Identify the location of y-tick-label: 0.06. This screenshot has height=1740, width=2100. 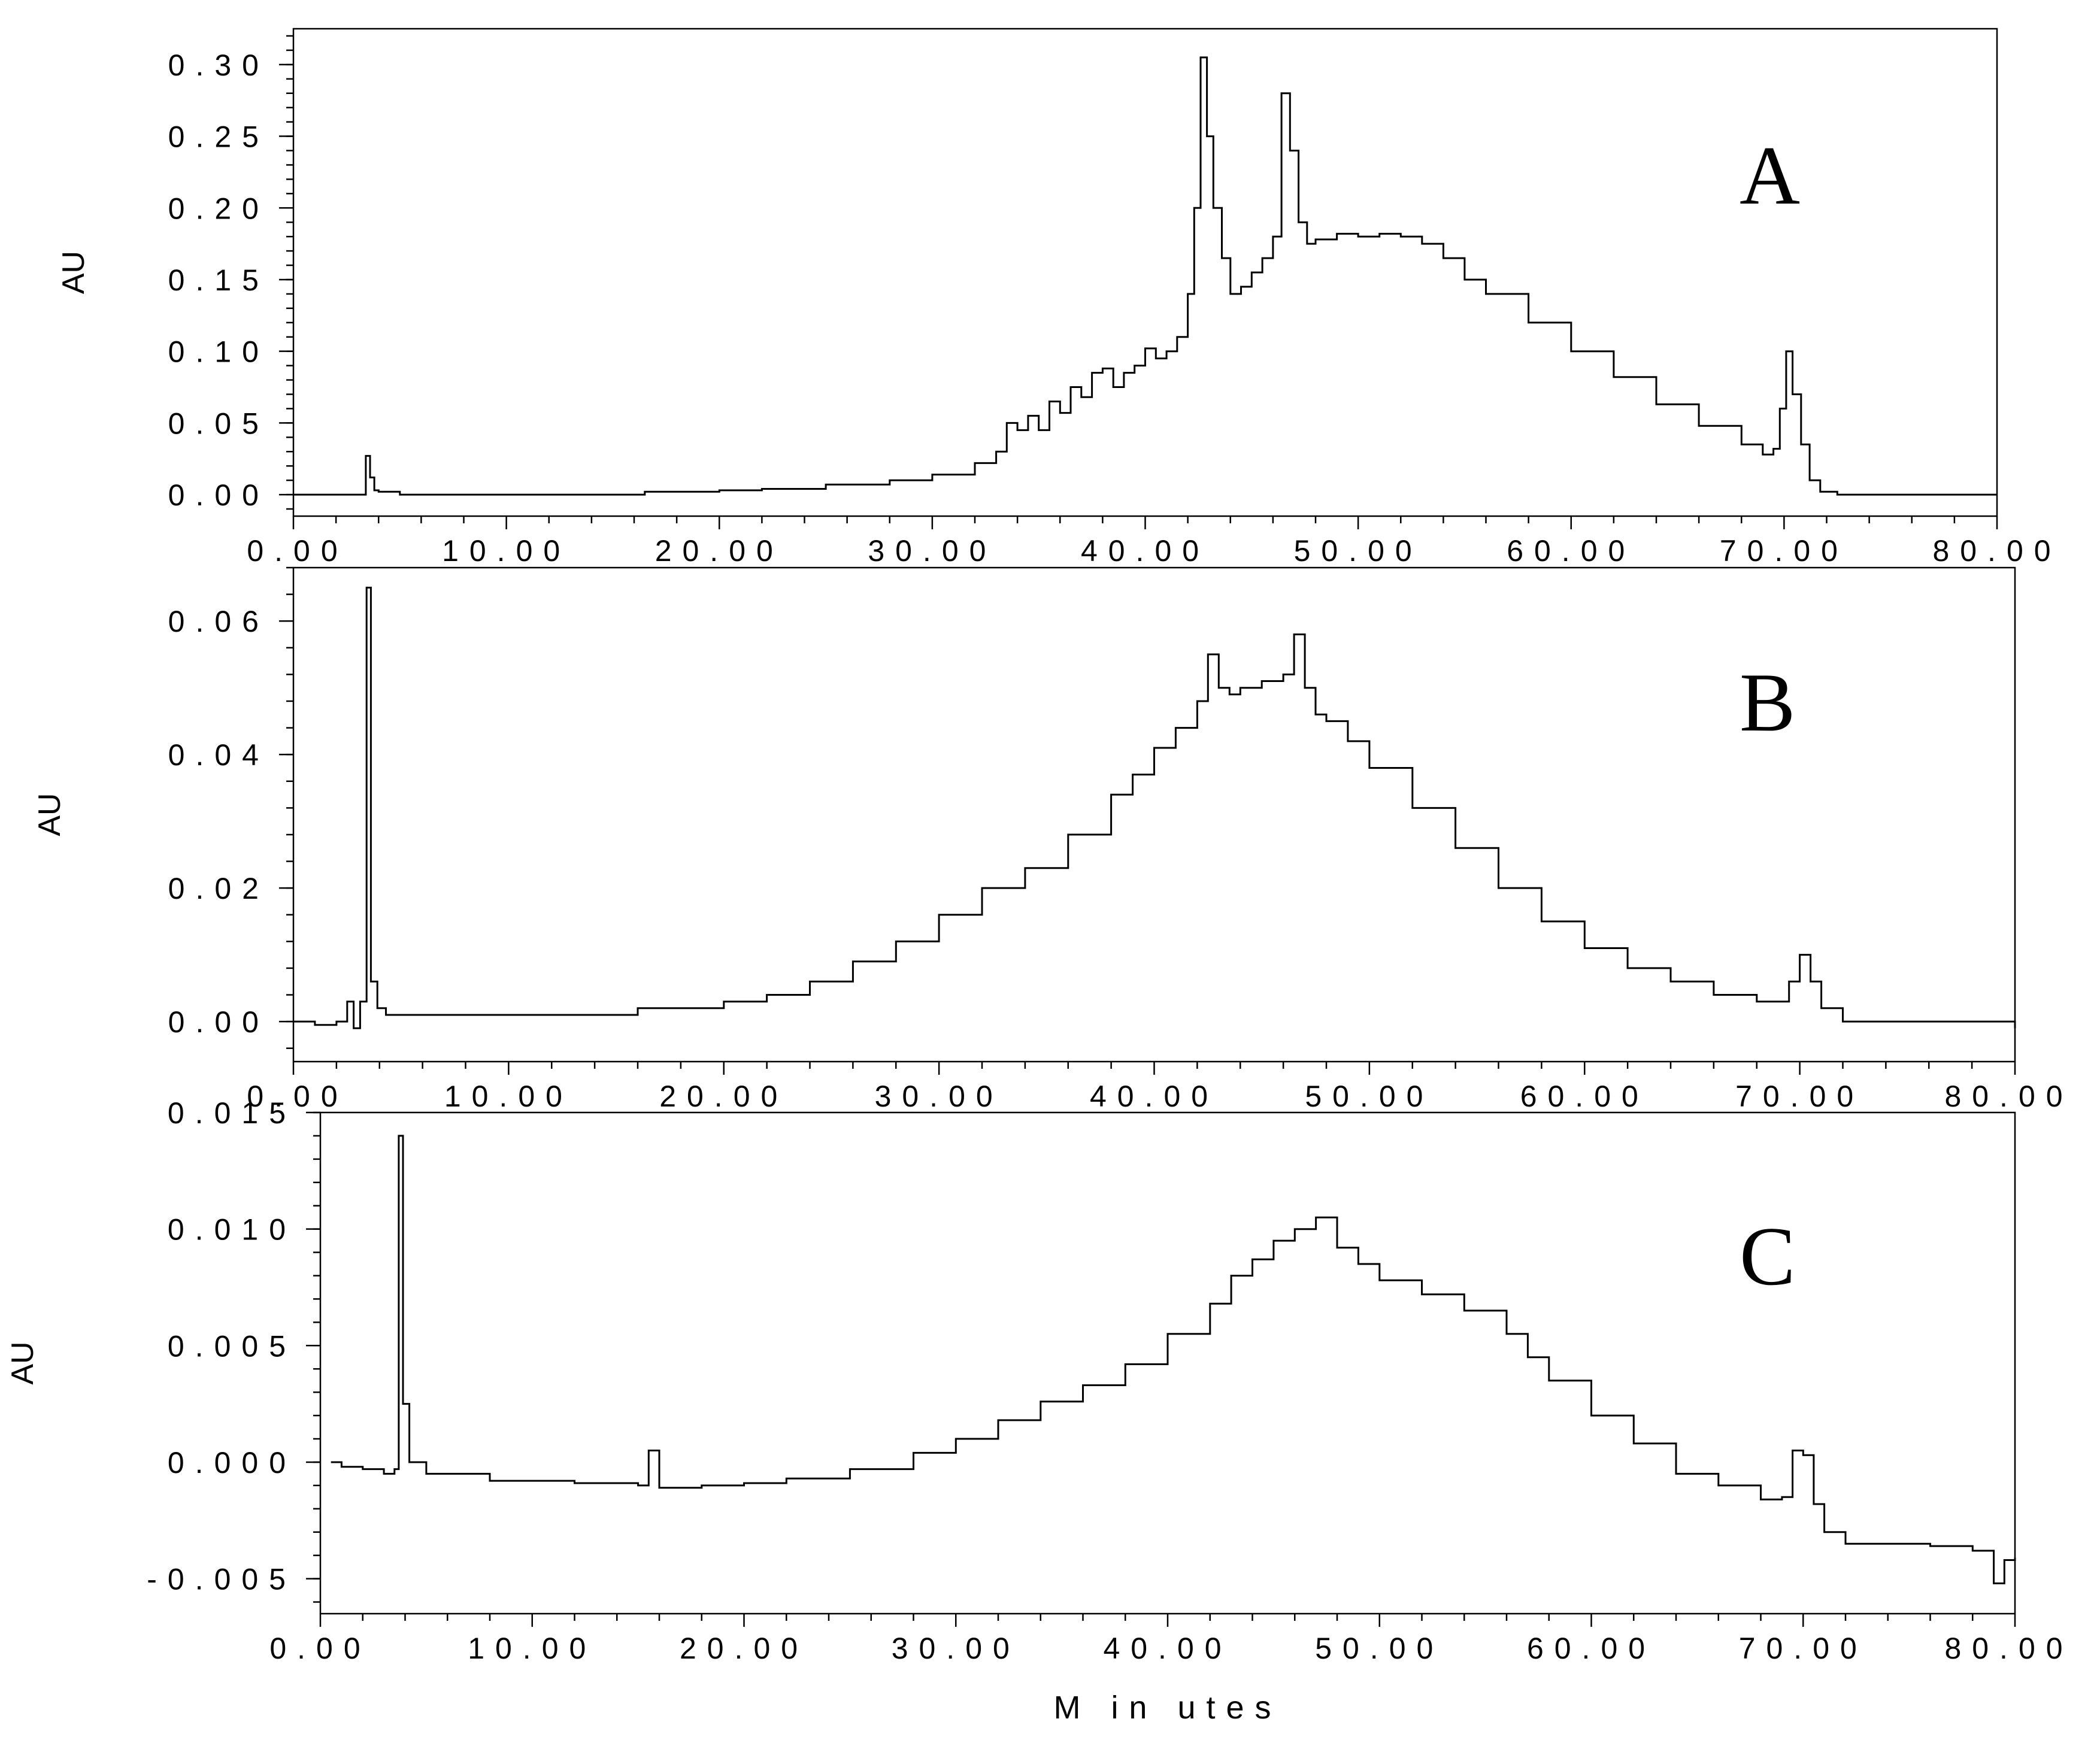
(218, 621).